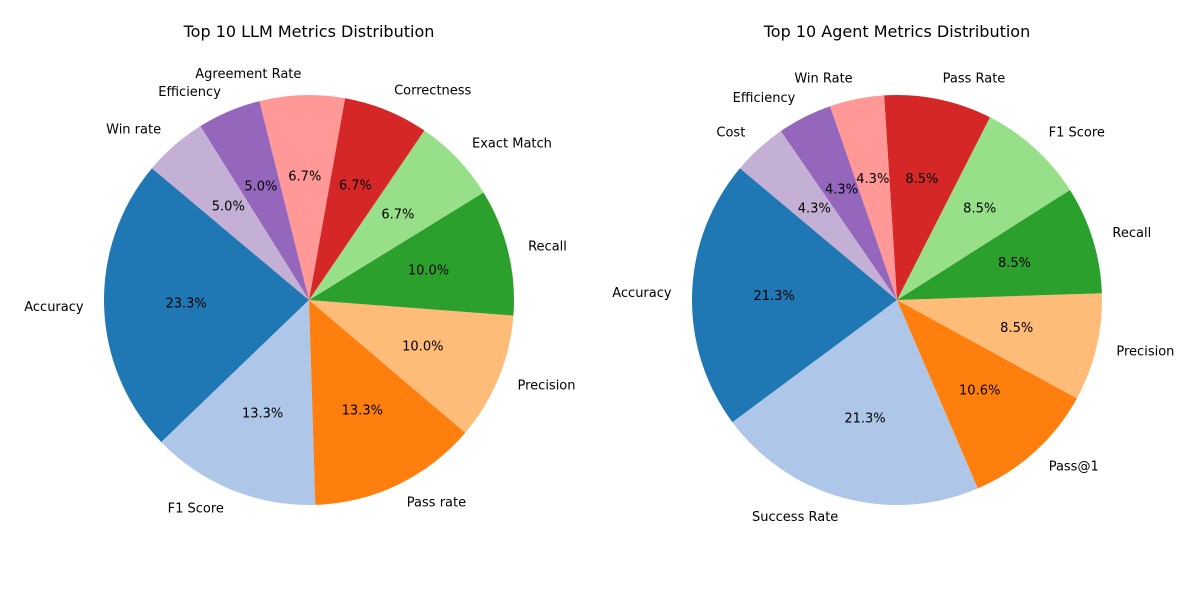  Describe the element at coordinates (133, 129) in the screenshot. I see `llm-label-win-rate: Win rate` at that location.